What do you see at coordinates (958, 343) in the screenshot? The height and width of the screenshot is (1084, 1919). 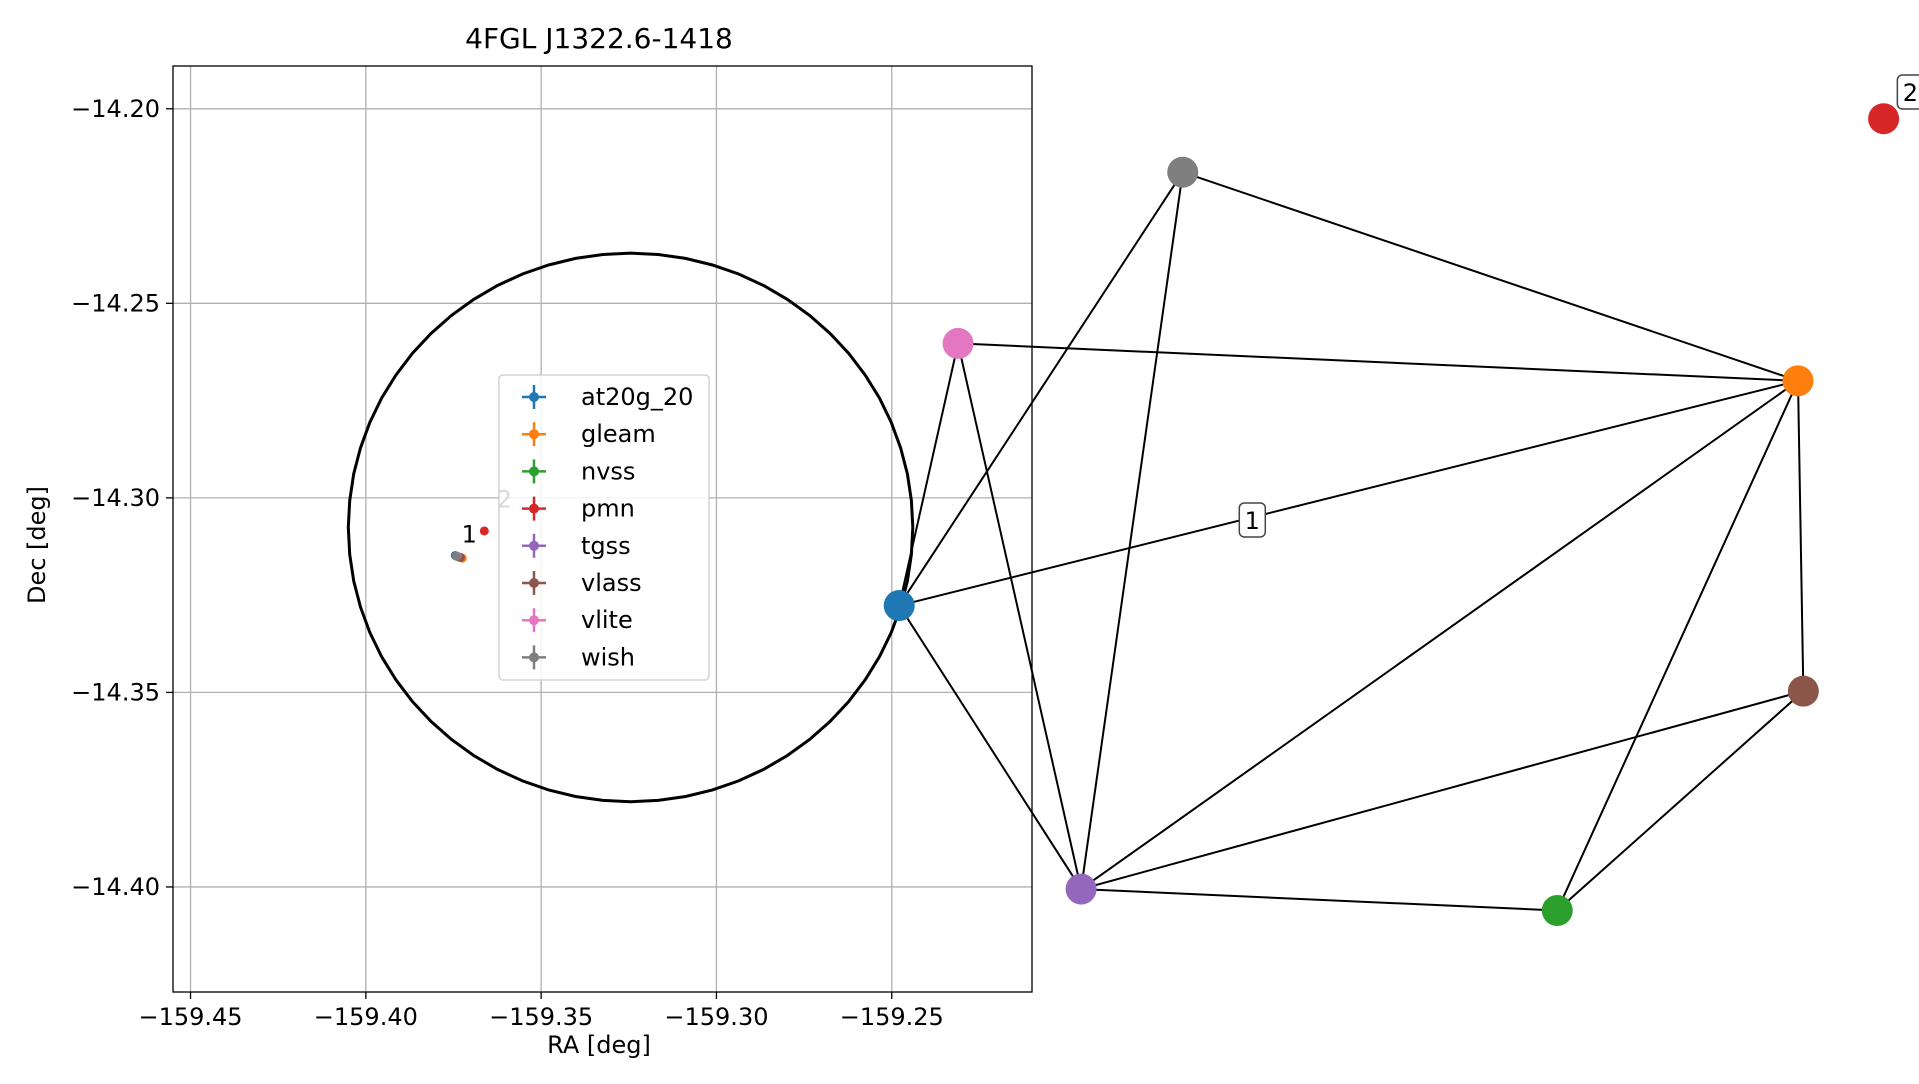 I see `graph-node-vlite` at bounding box center [958, 343].